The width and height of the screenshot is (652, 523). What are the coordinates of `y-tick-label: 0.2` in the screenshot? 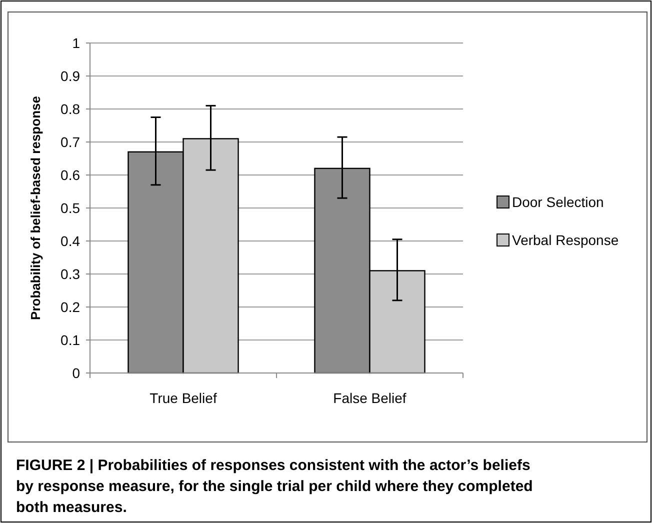 It's located at (70, 306).